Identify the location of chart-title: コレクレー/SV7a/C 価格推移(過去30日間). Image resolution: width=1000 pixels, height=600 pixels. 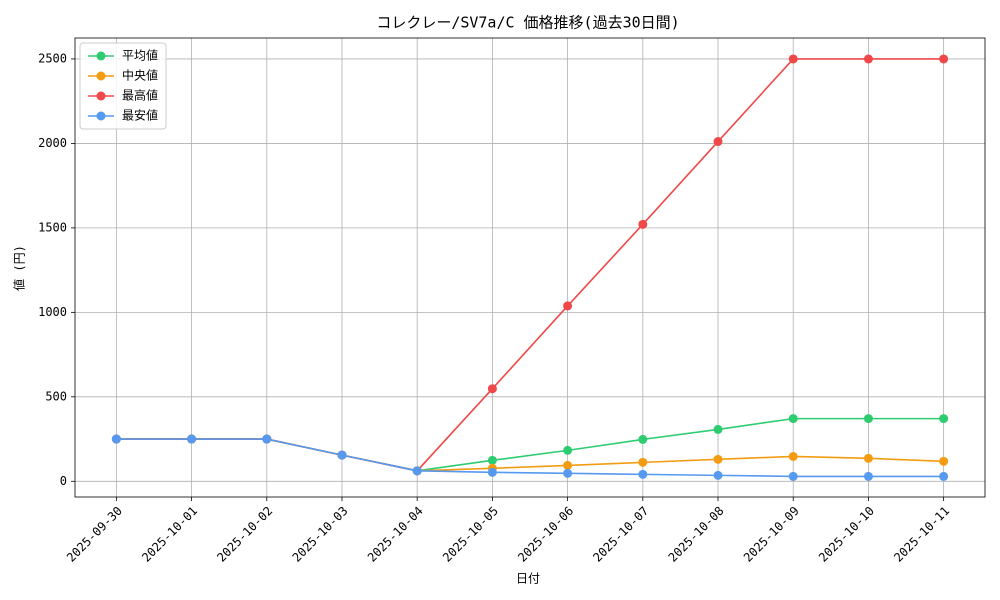
(527, 23).